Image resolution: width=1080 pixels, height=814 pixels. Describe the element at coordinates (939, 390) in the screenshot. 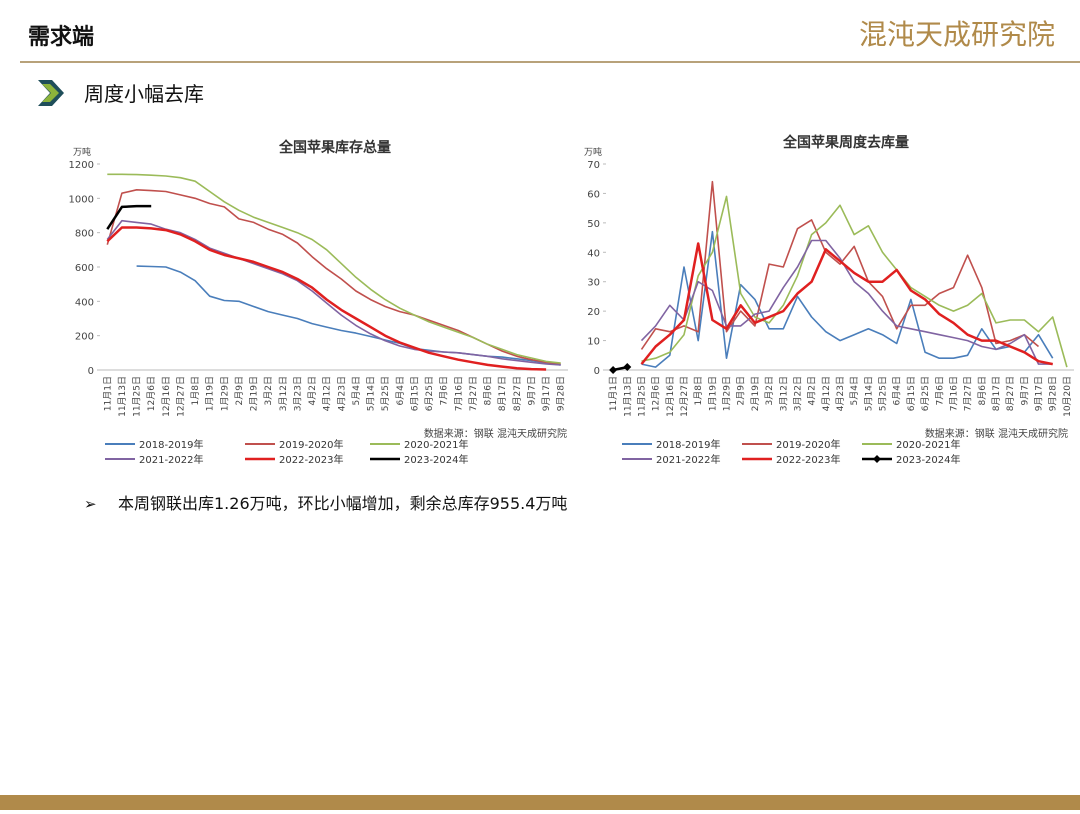

I see `x-tick-label: 7月6日` at that location.